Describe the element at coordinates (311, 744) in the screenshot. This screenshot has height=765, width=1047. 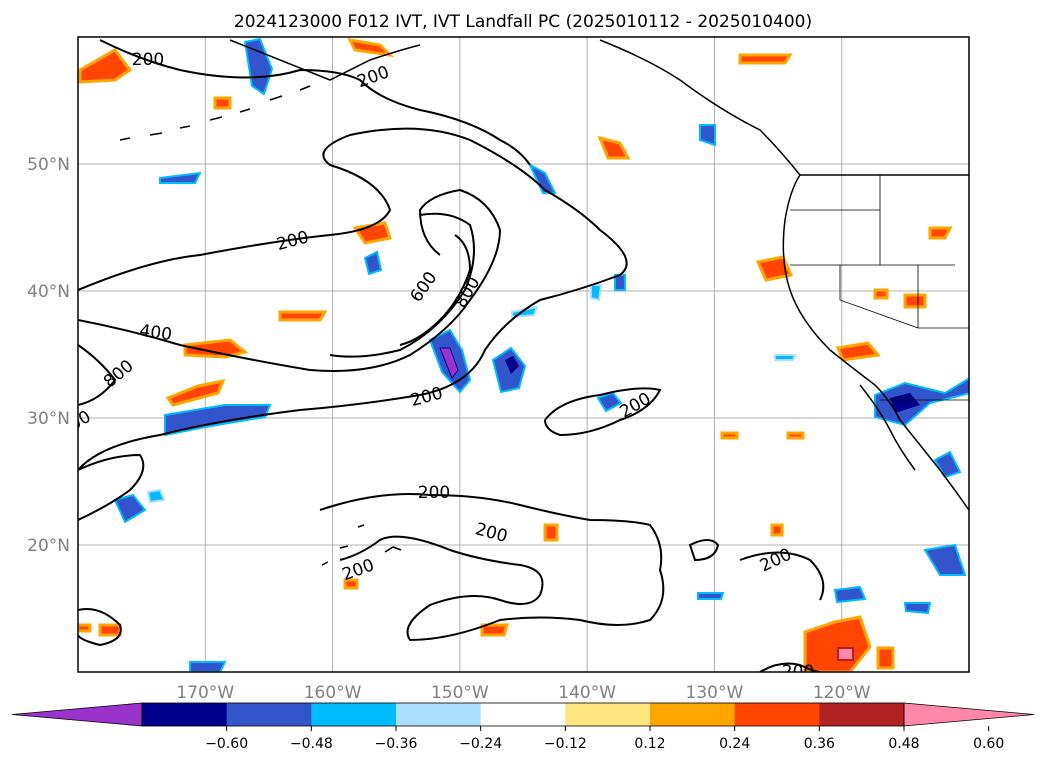
I see `colorbar-tick-label: −0.48` at that location.